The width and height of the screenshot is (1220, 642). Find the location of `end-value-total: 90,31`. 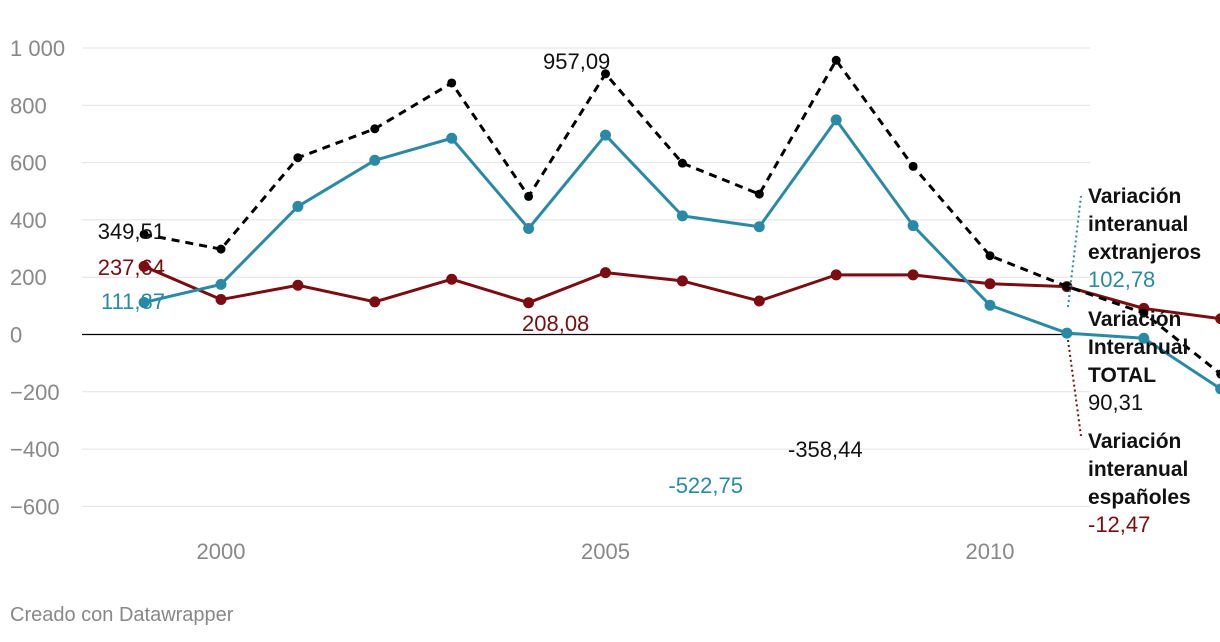

end-value-total: 90,31 is located at coordinates (1115, 402).